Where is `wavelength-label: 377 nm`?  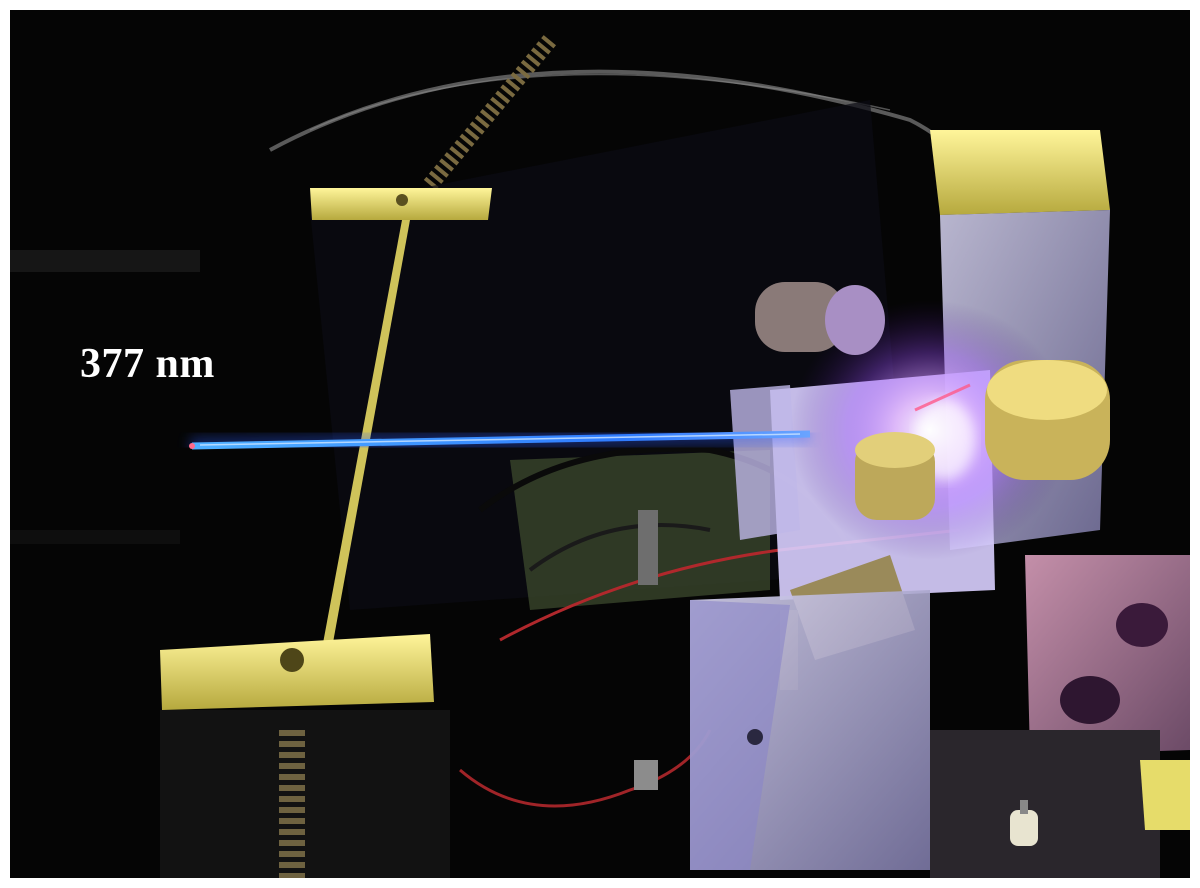
wavelength-label: 377 nm is located at coordinates (147, 364).